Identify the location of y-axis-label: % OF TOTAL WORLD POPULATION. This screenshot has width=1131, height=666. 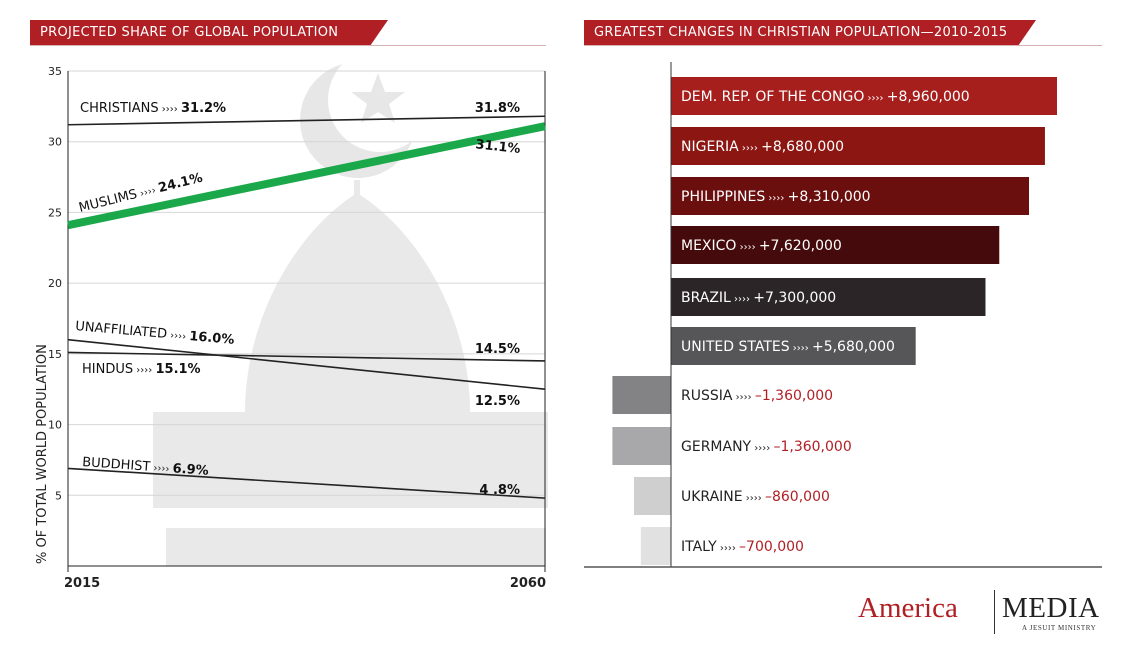
(42, 454).